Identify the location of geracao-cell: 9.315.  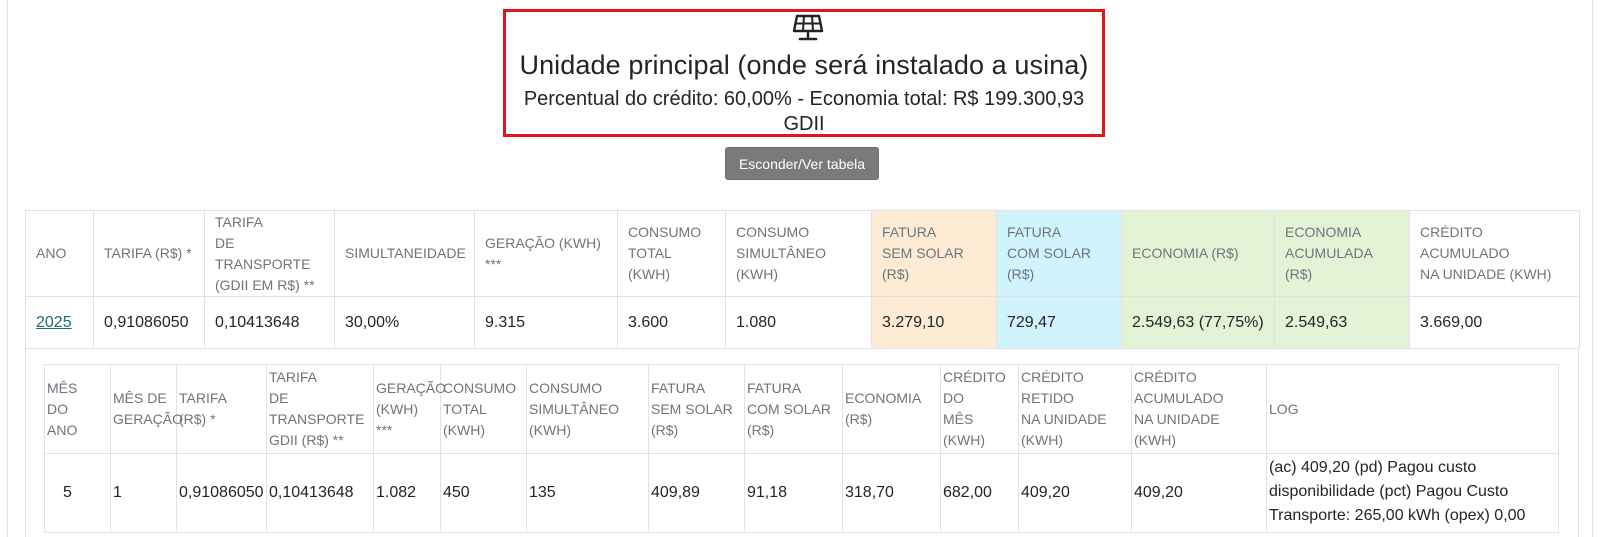
(546, 322).